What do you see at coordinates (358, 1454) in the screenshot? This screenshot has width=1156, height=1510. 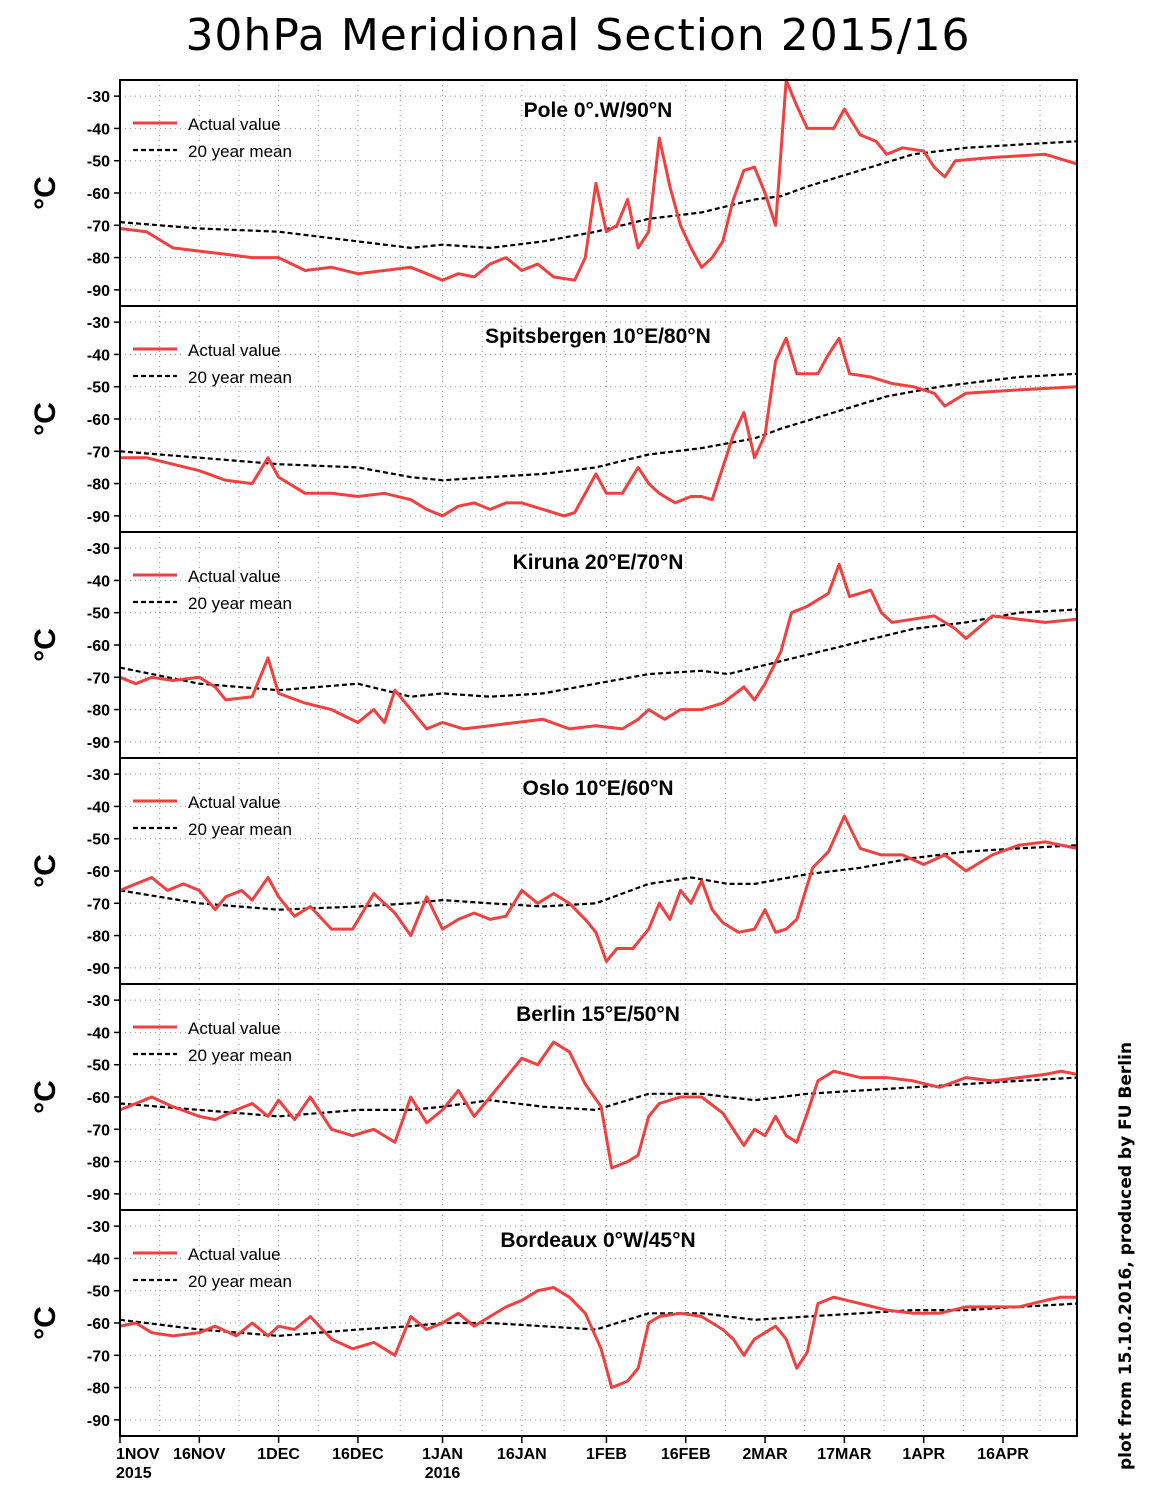 I see `x-tick-label: 16DEC` at bounding box center [358, 1454].